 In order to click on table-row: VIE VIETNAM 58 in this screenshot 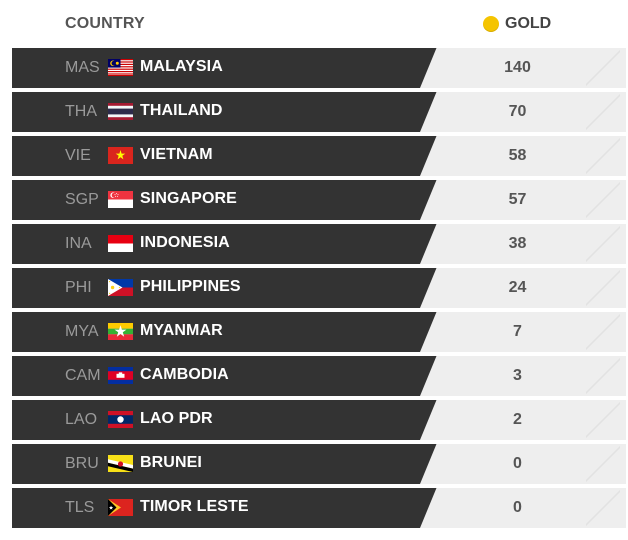, I will do `click(314, 156)`.